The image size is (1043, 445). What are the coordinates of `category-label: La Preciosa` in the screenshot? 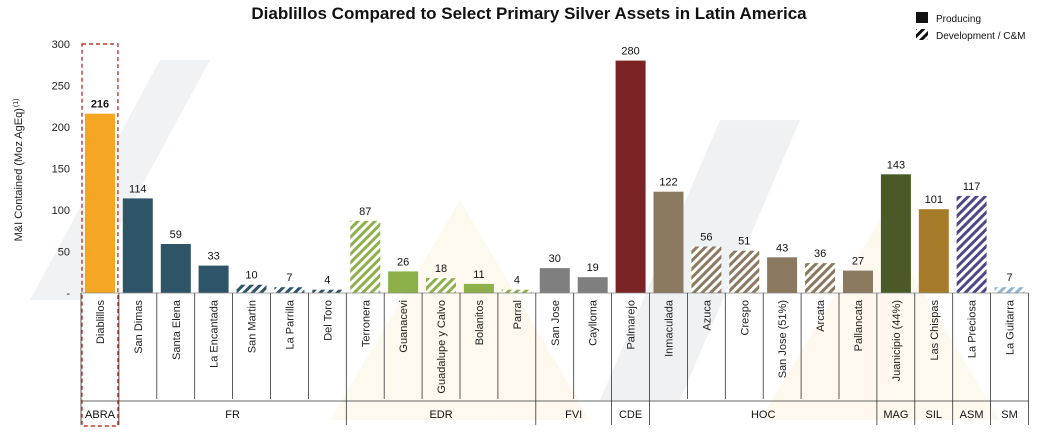 It's located at (973, 328).